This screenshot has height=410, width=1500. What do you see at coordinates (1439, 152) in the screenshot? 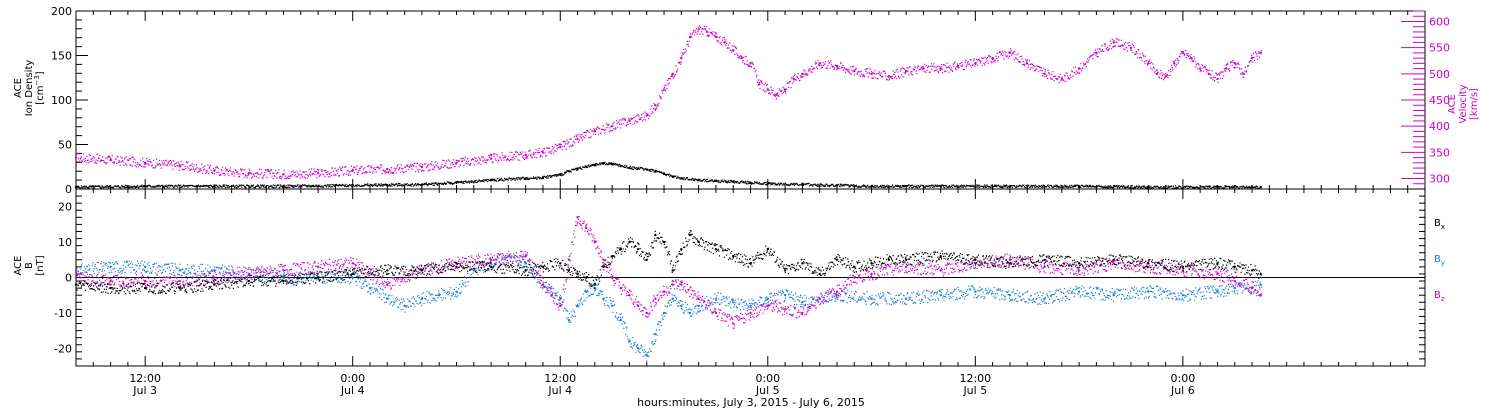
I see `y2-tick-label: 350` at bounding box center [1439, 152].